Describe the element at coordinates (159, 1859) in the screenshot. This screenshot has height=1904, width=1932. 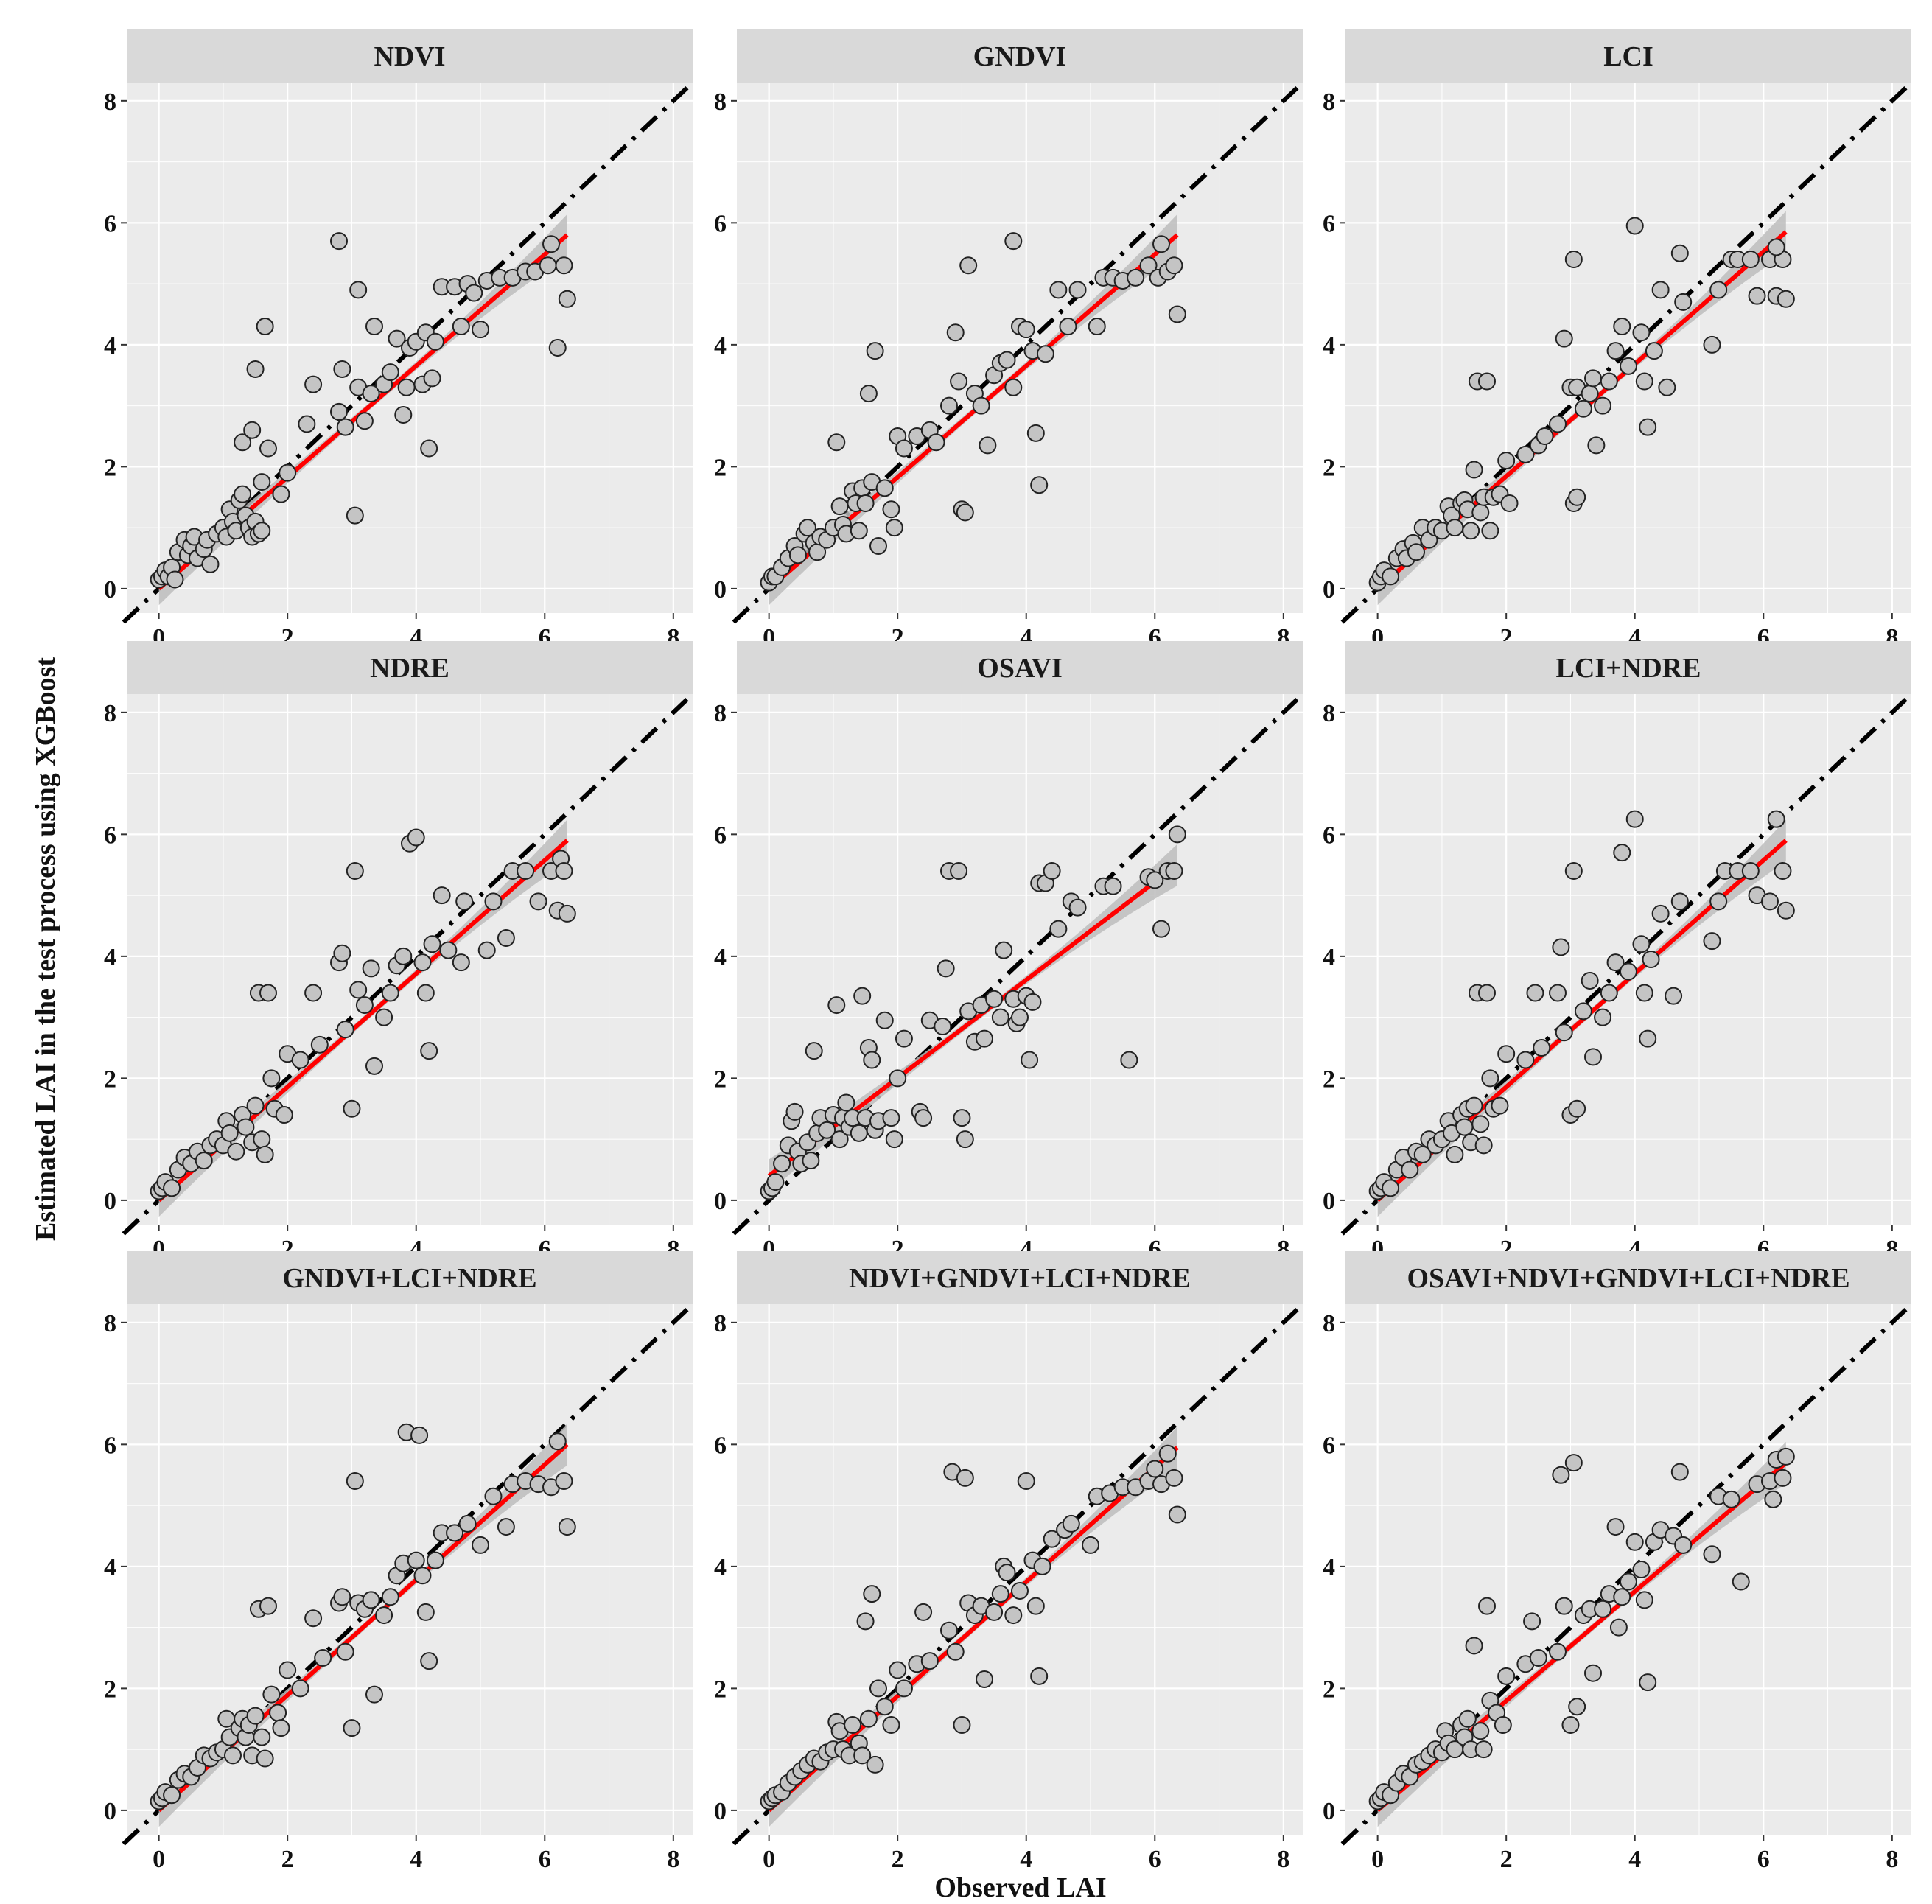
I see `x-tick-label: 0` at that location.